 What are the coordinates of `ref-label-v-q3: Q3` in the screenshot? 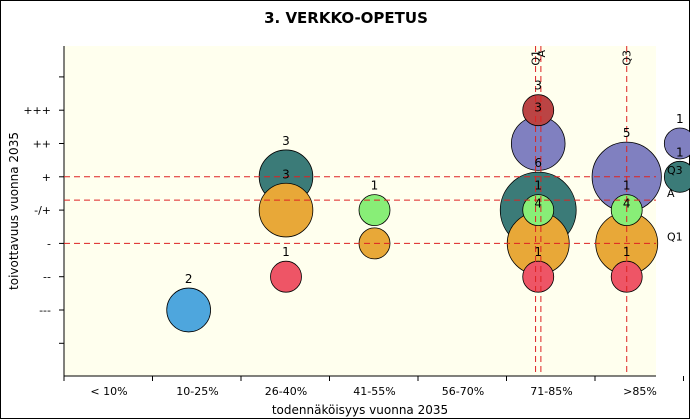 It's located at (627, 58).